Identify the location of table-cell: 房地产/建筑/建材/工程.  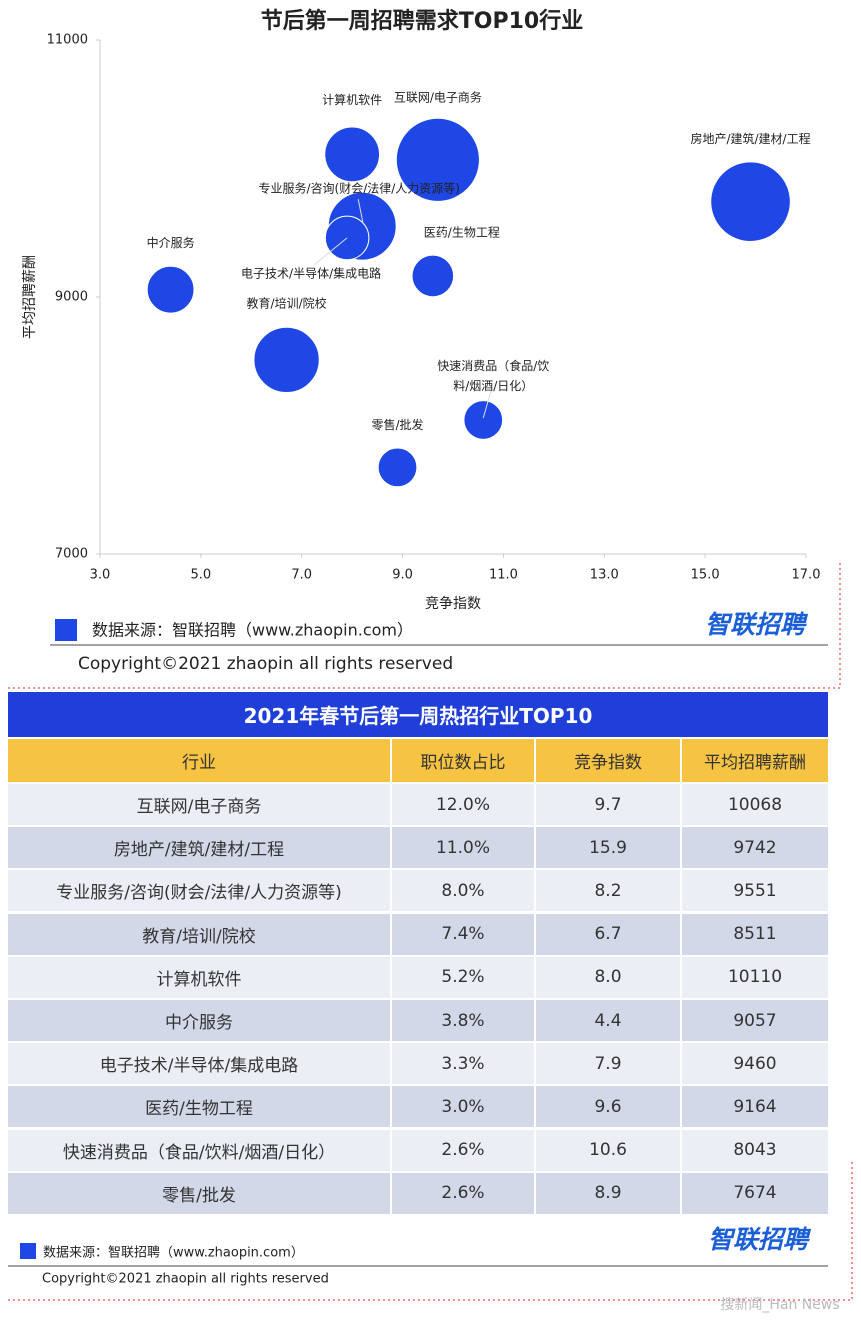
(199, 848).